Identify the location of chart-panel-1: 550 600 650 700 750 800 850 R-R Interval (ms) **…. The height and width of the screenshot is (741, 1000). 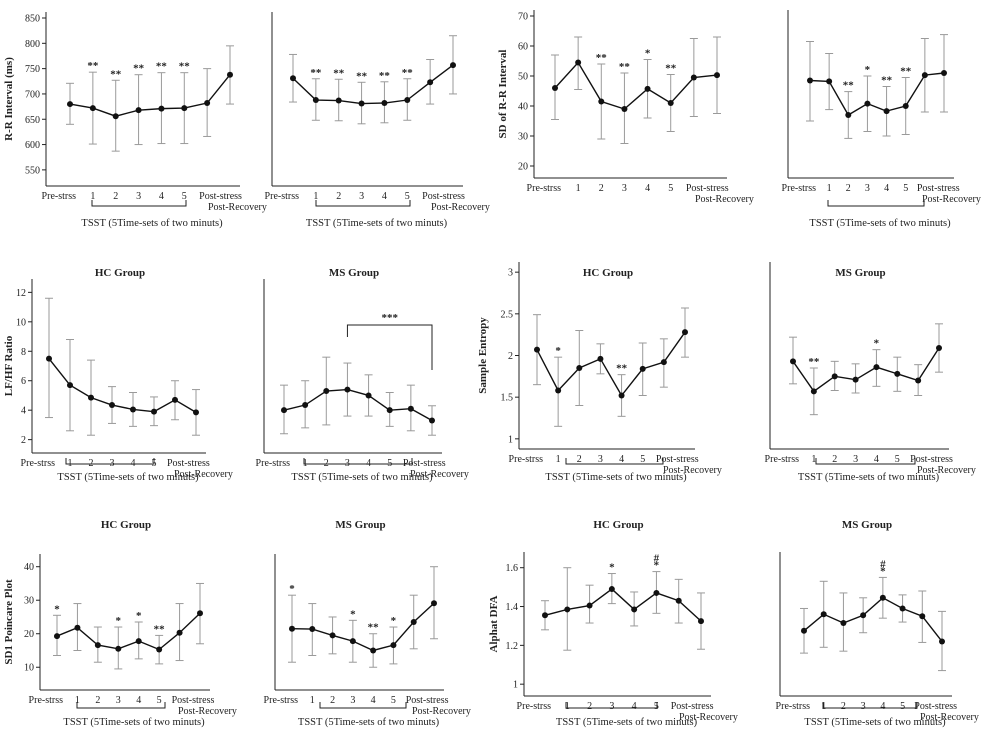
(135, 120).